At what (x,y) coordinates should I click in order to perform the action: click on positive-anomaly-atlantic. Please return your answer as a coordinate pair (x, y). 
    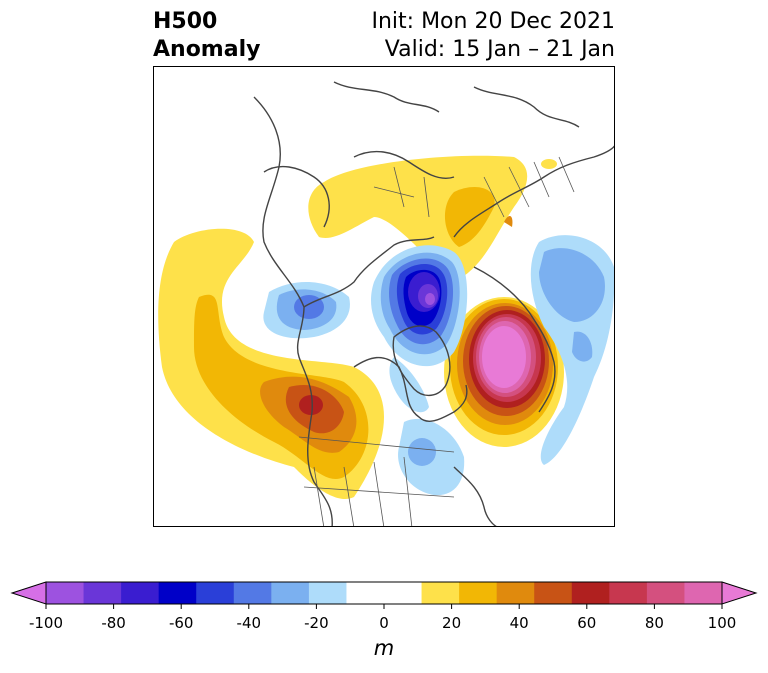
    Looking at the image, I should click on (504, 372).